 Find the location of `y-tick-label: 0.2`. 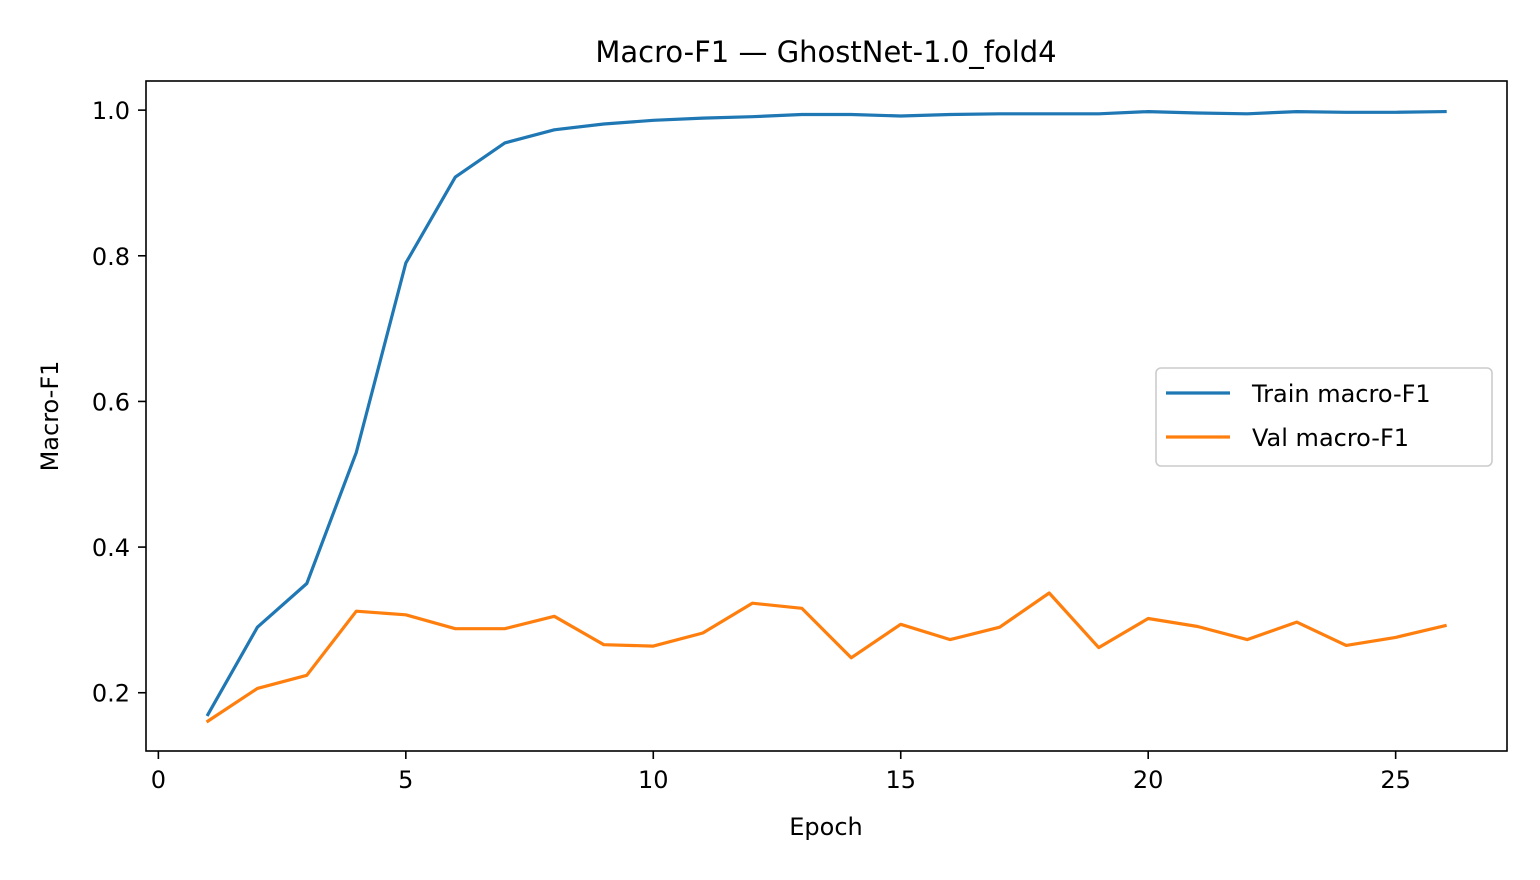

y-tick-label: 0.2 is located at coordinates (111, 694).